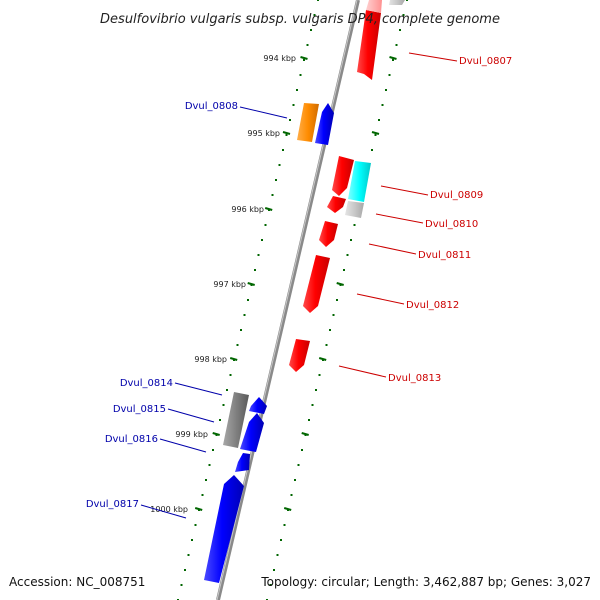 The image size is (600, 600). Describe the element at coordinates (374, 6) in the screenshot. I see `gene-arrow-pink` at that location.